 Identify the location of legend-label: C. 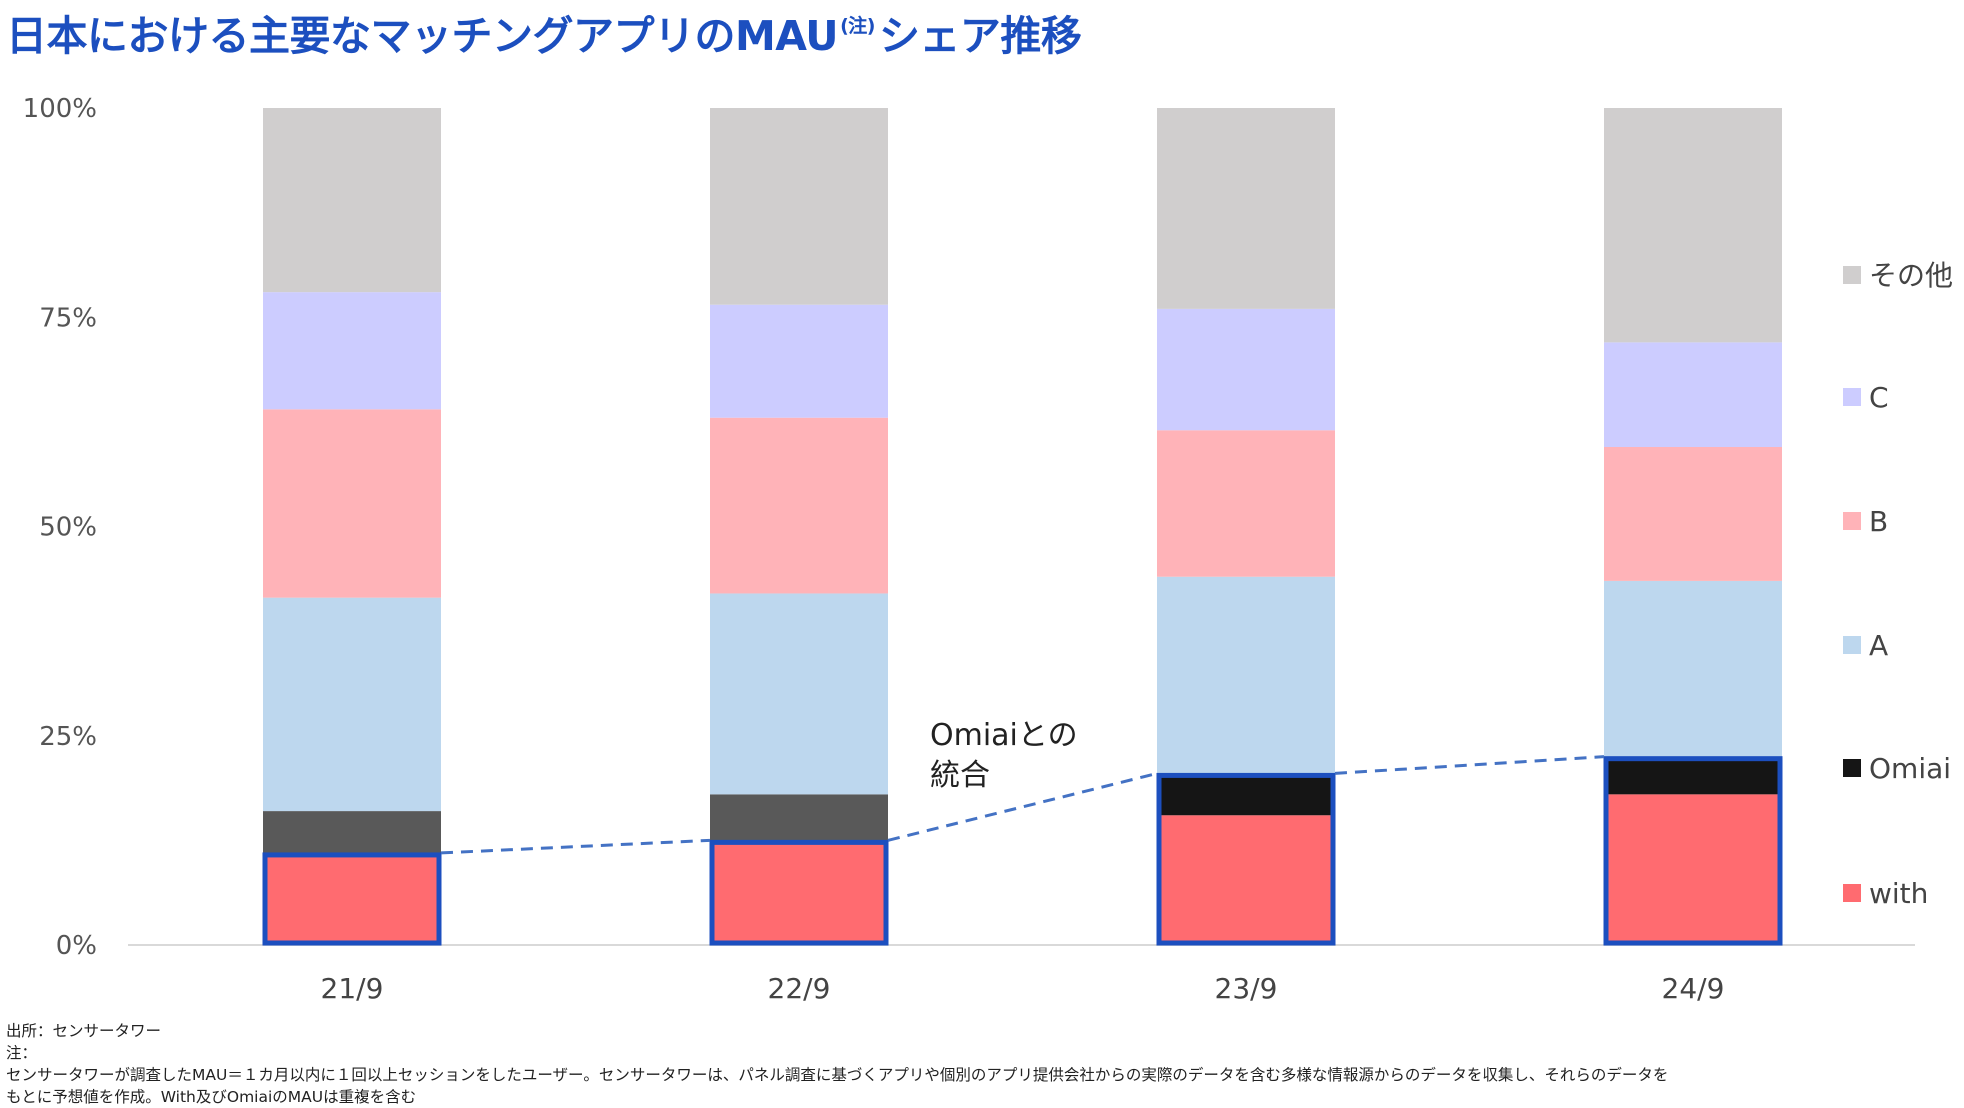
(1879, 397).